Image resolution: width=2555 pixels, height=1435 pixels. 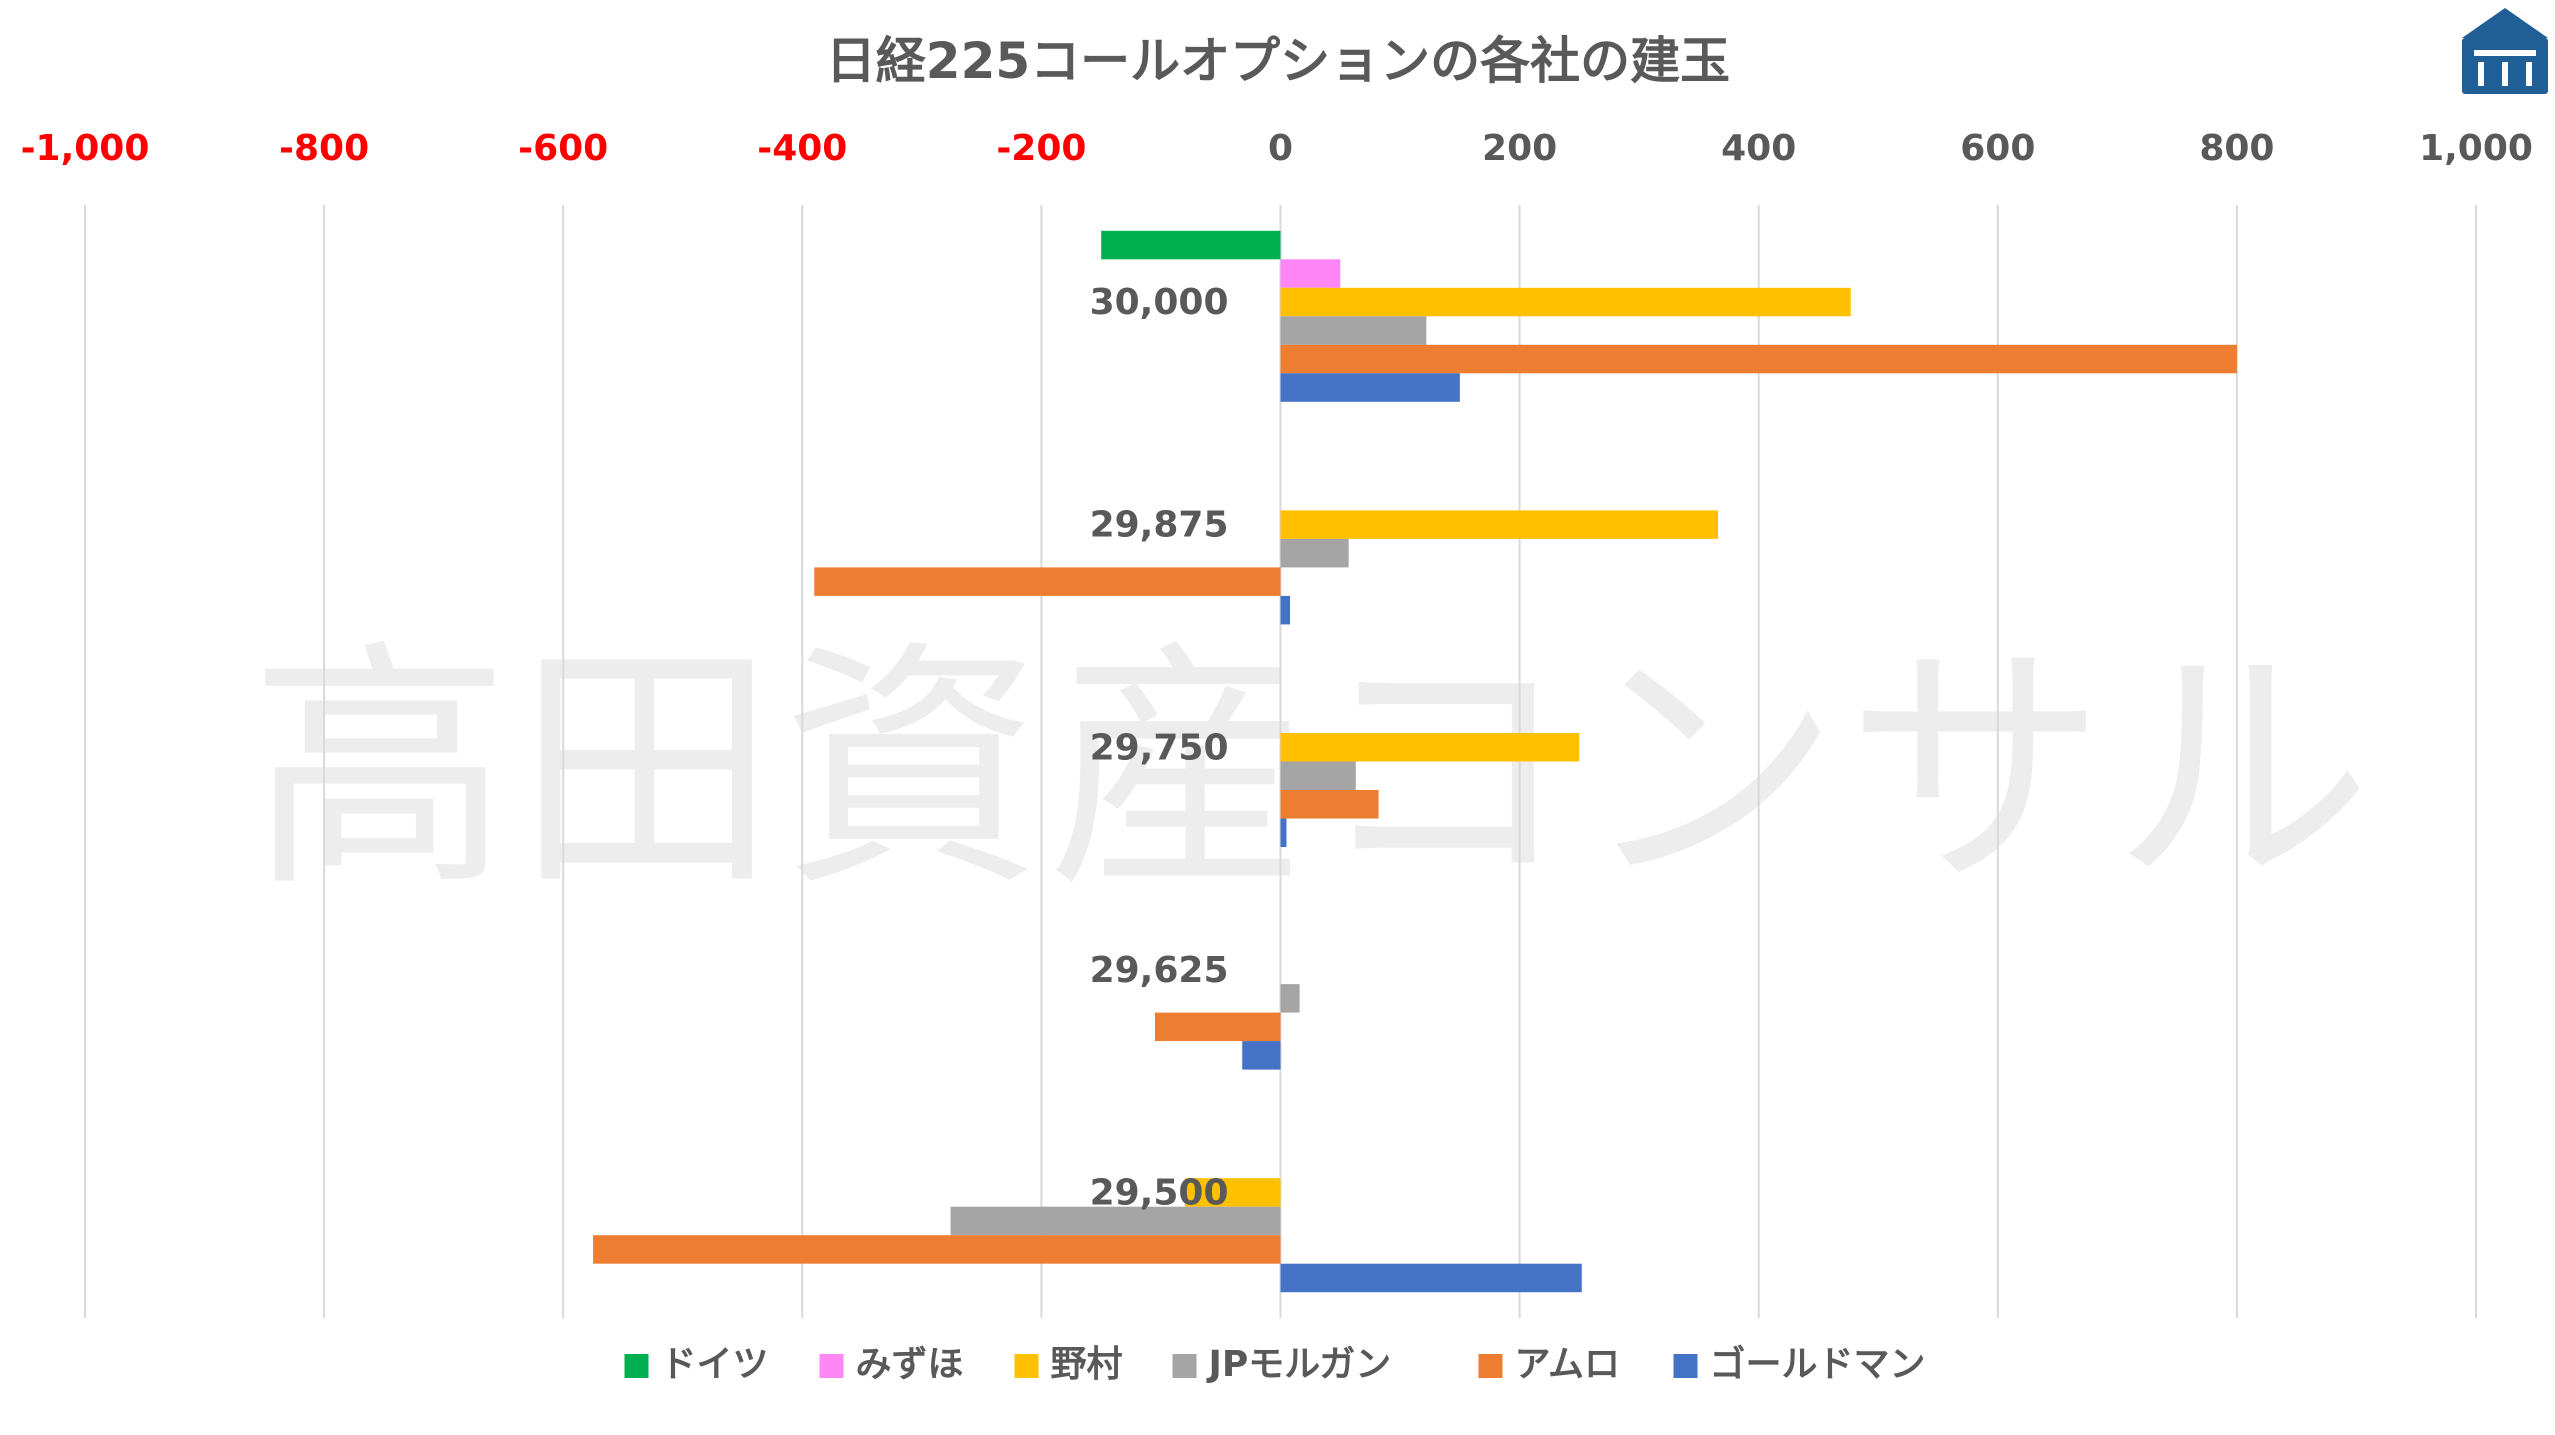 I want to click on legend-label: アムロ, so click(x=1567, y=1364).